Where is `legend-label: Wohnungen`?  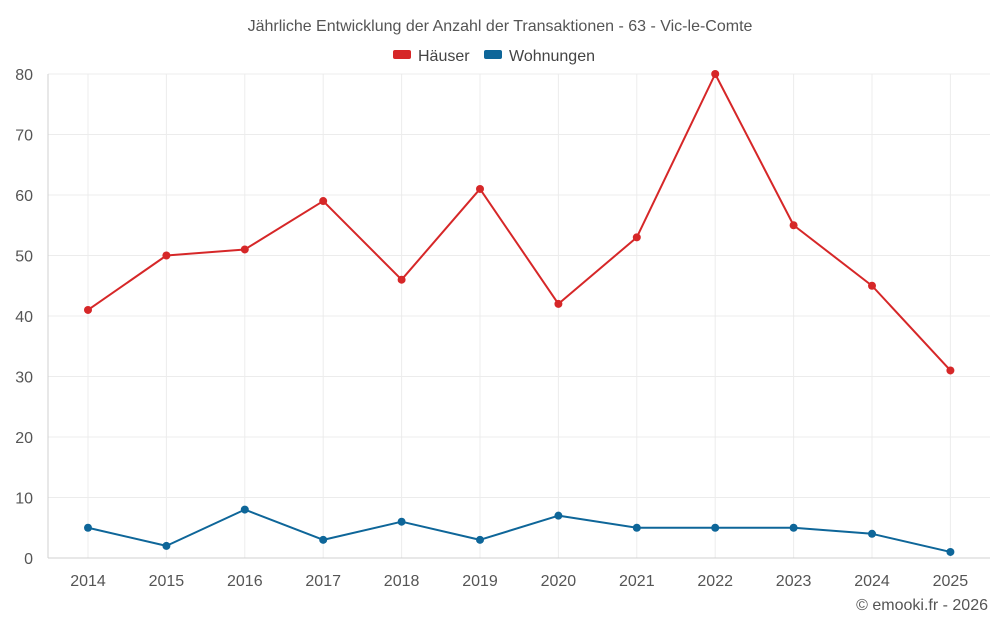
legend-label: Wohnungen is located at coordinates (552, 56).